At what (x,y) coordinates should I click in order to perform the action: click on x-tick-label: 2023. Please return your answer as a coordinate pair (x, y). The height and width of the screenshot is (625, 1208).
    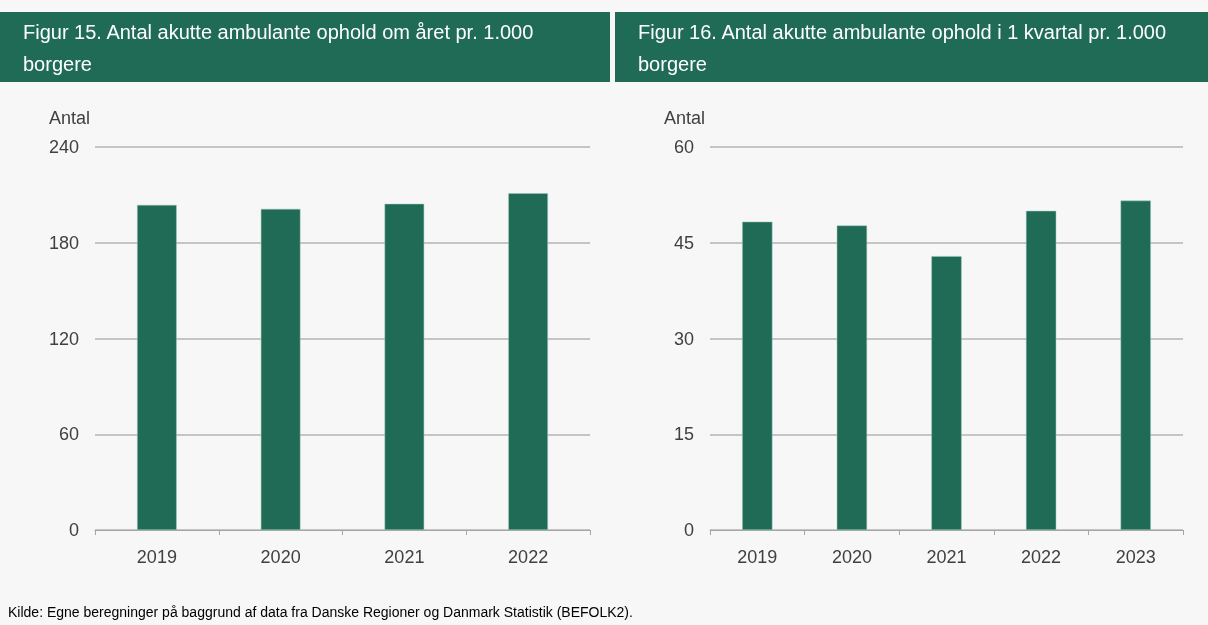
    Looking at the image, I should click on (1135, 557).